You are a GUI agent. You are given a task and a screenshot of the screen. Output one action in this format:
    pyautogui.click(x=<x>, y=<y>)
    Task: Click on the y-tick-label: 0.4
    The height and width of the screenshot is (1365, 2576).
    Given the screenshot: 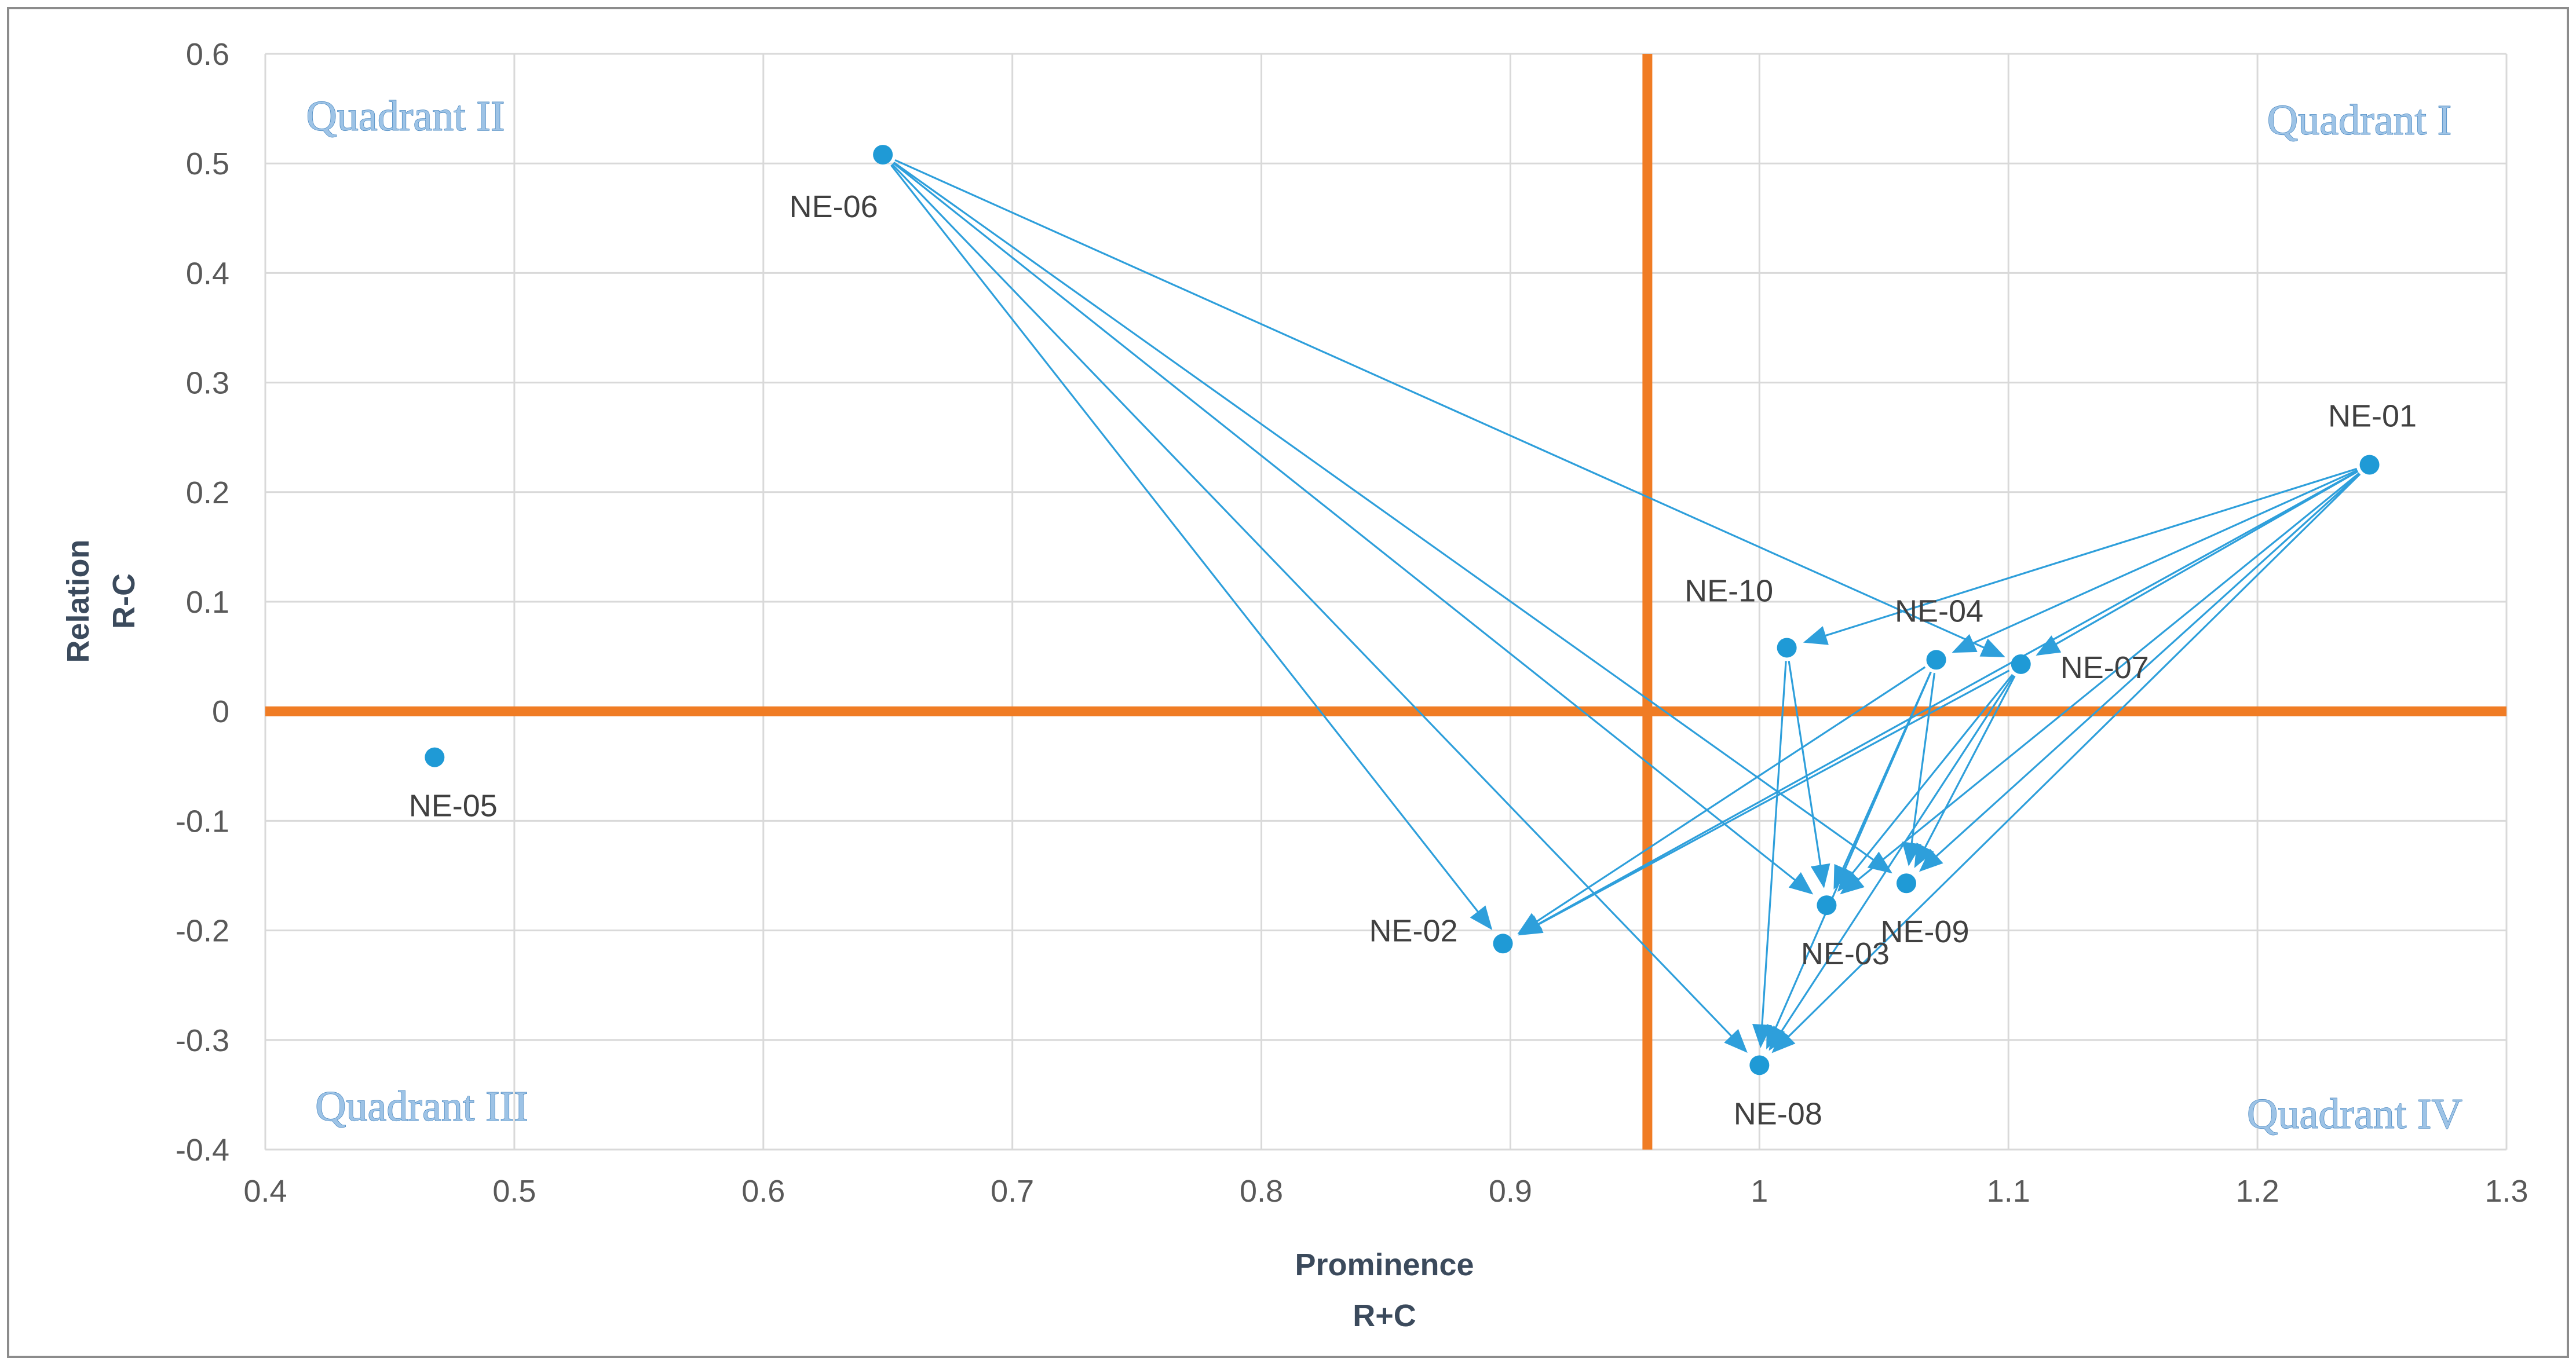 What is the action you would take?
    pyautogui.click(x=207, y=273)
    